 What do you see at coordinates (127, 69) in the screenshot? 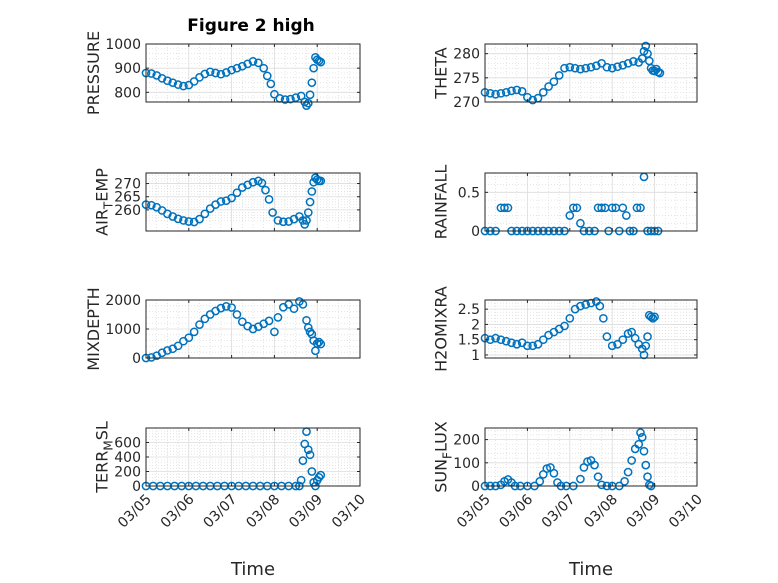
I see `y-tick-label: 900` at bounding box center [127, 69].